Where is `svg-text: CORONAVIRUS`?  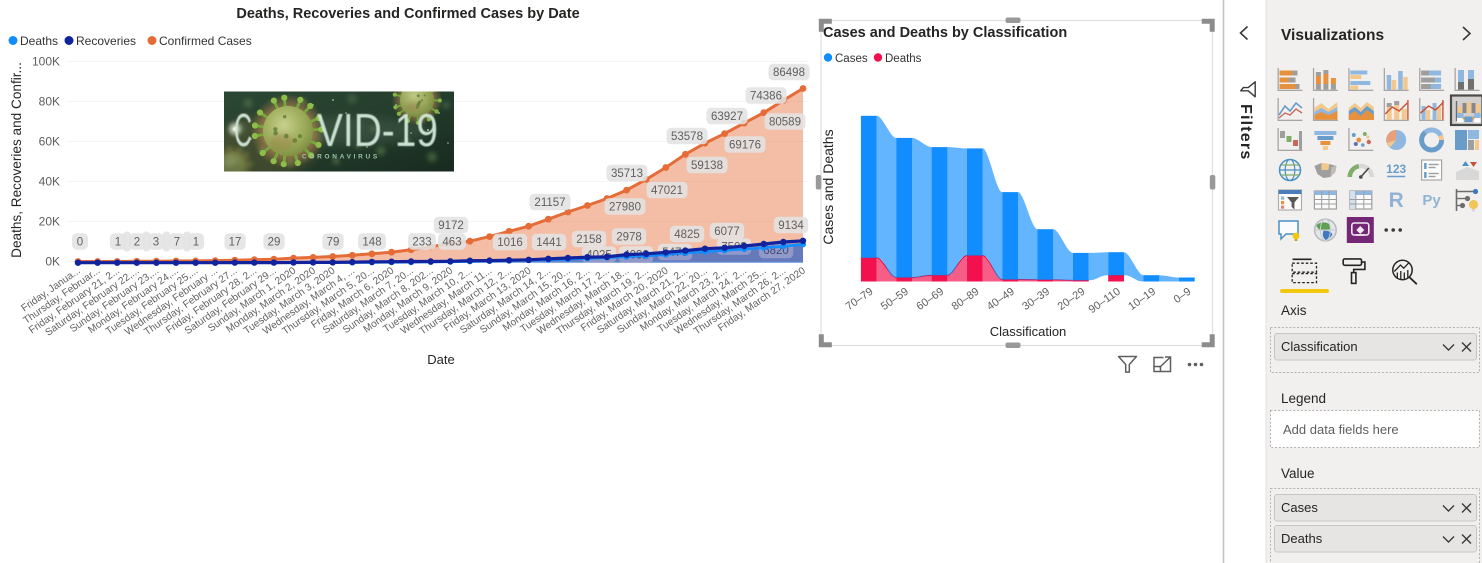 svg-text: CORONAVIRUS is located at coordinates (341, 157).